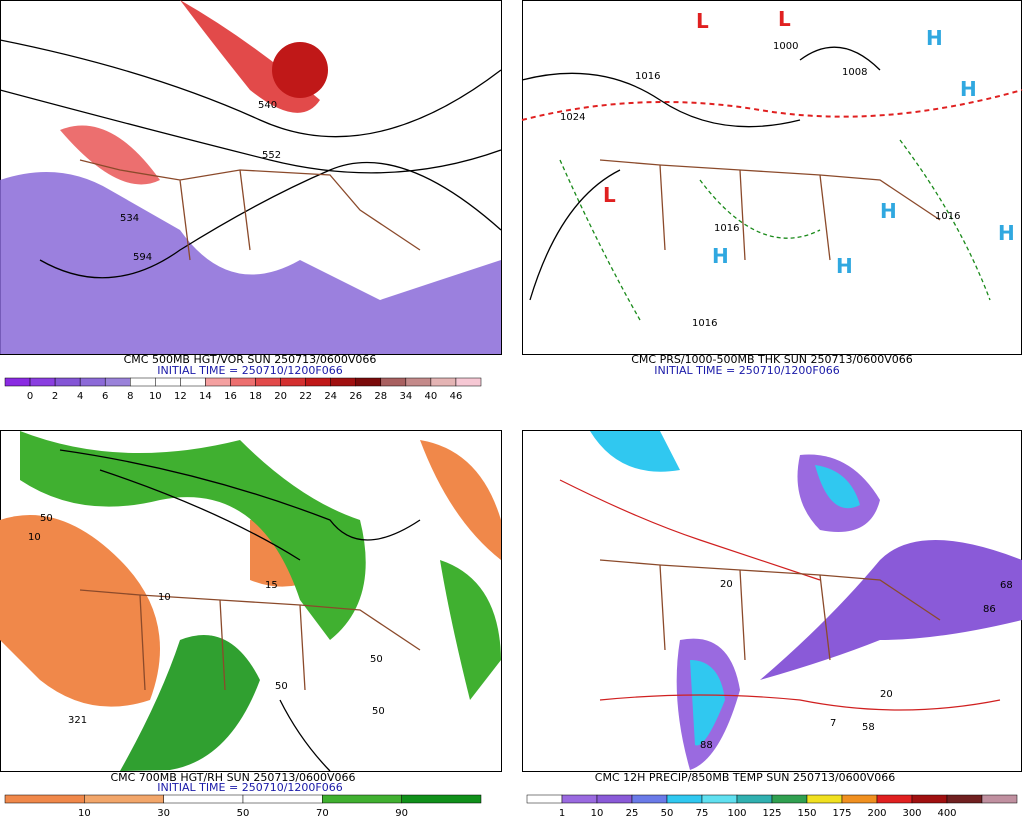  Describe the element at coordinates (163, 813) in the screenshot. I see `colorbar-label: 30` at that location.